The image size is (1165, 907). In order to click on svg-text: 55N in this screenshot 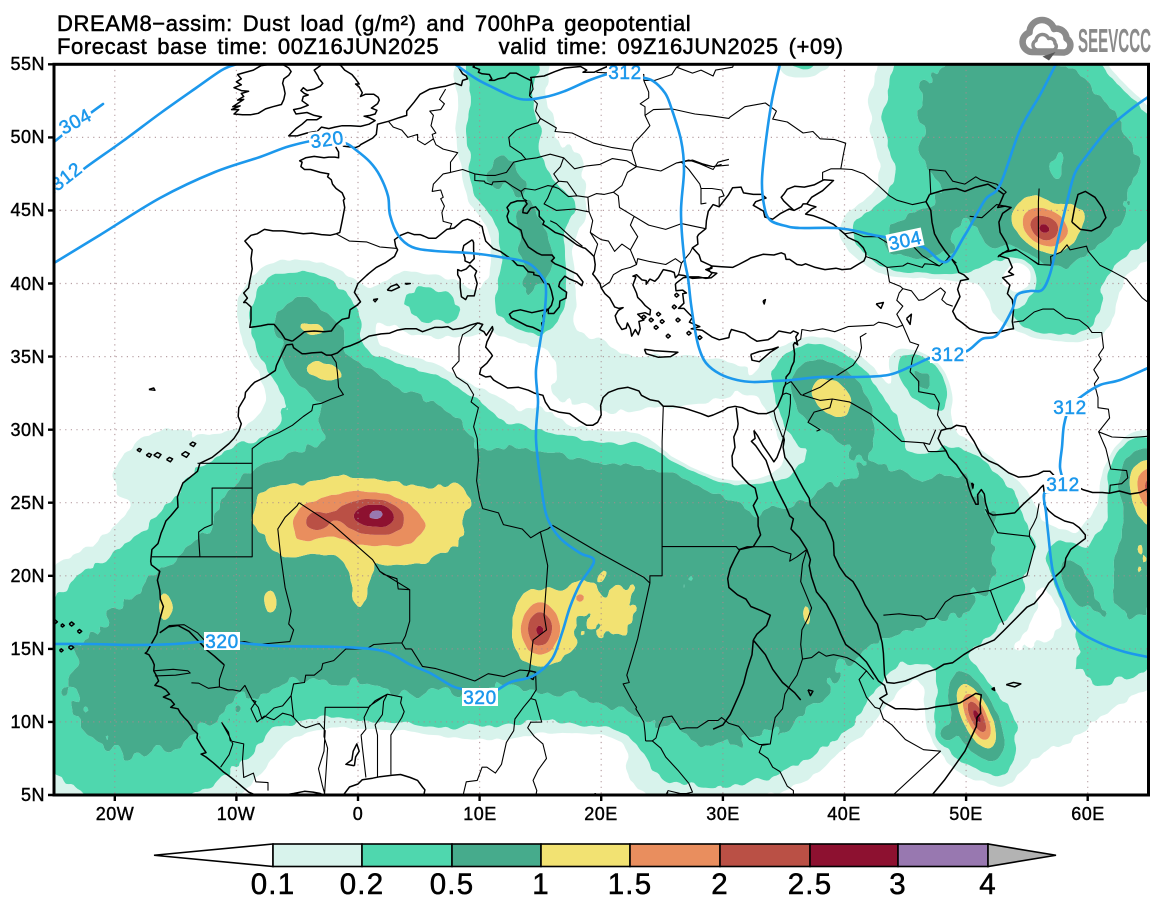, I will do `click(27, 64)`.